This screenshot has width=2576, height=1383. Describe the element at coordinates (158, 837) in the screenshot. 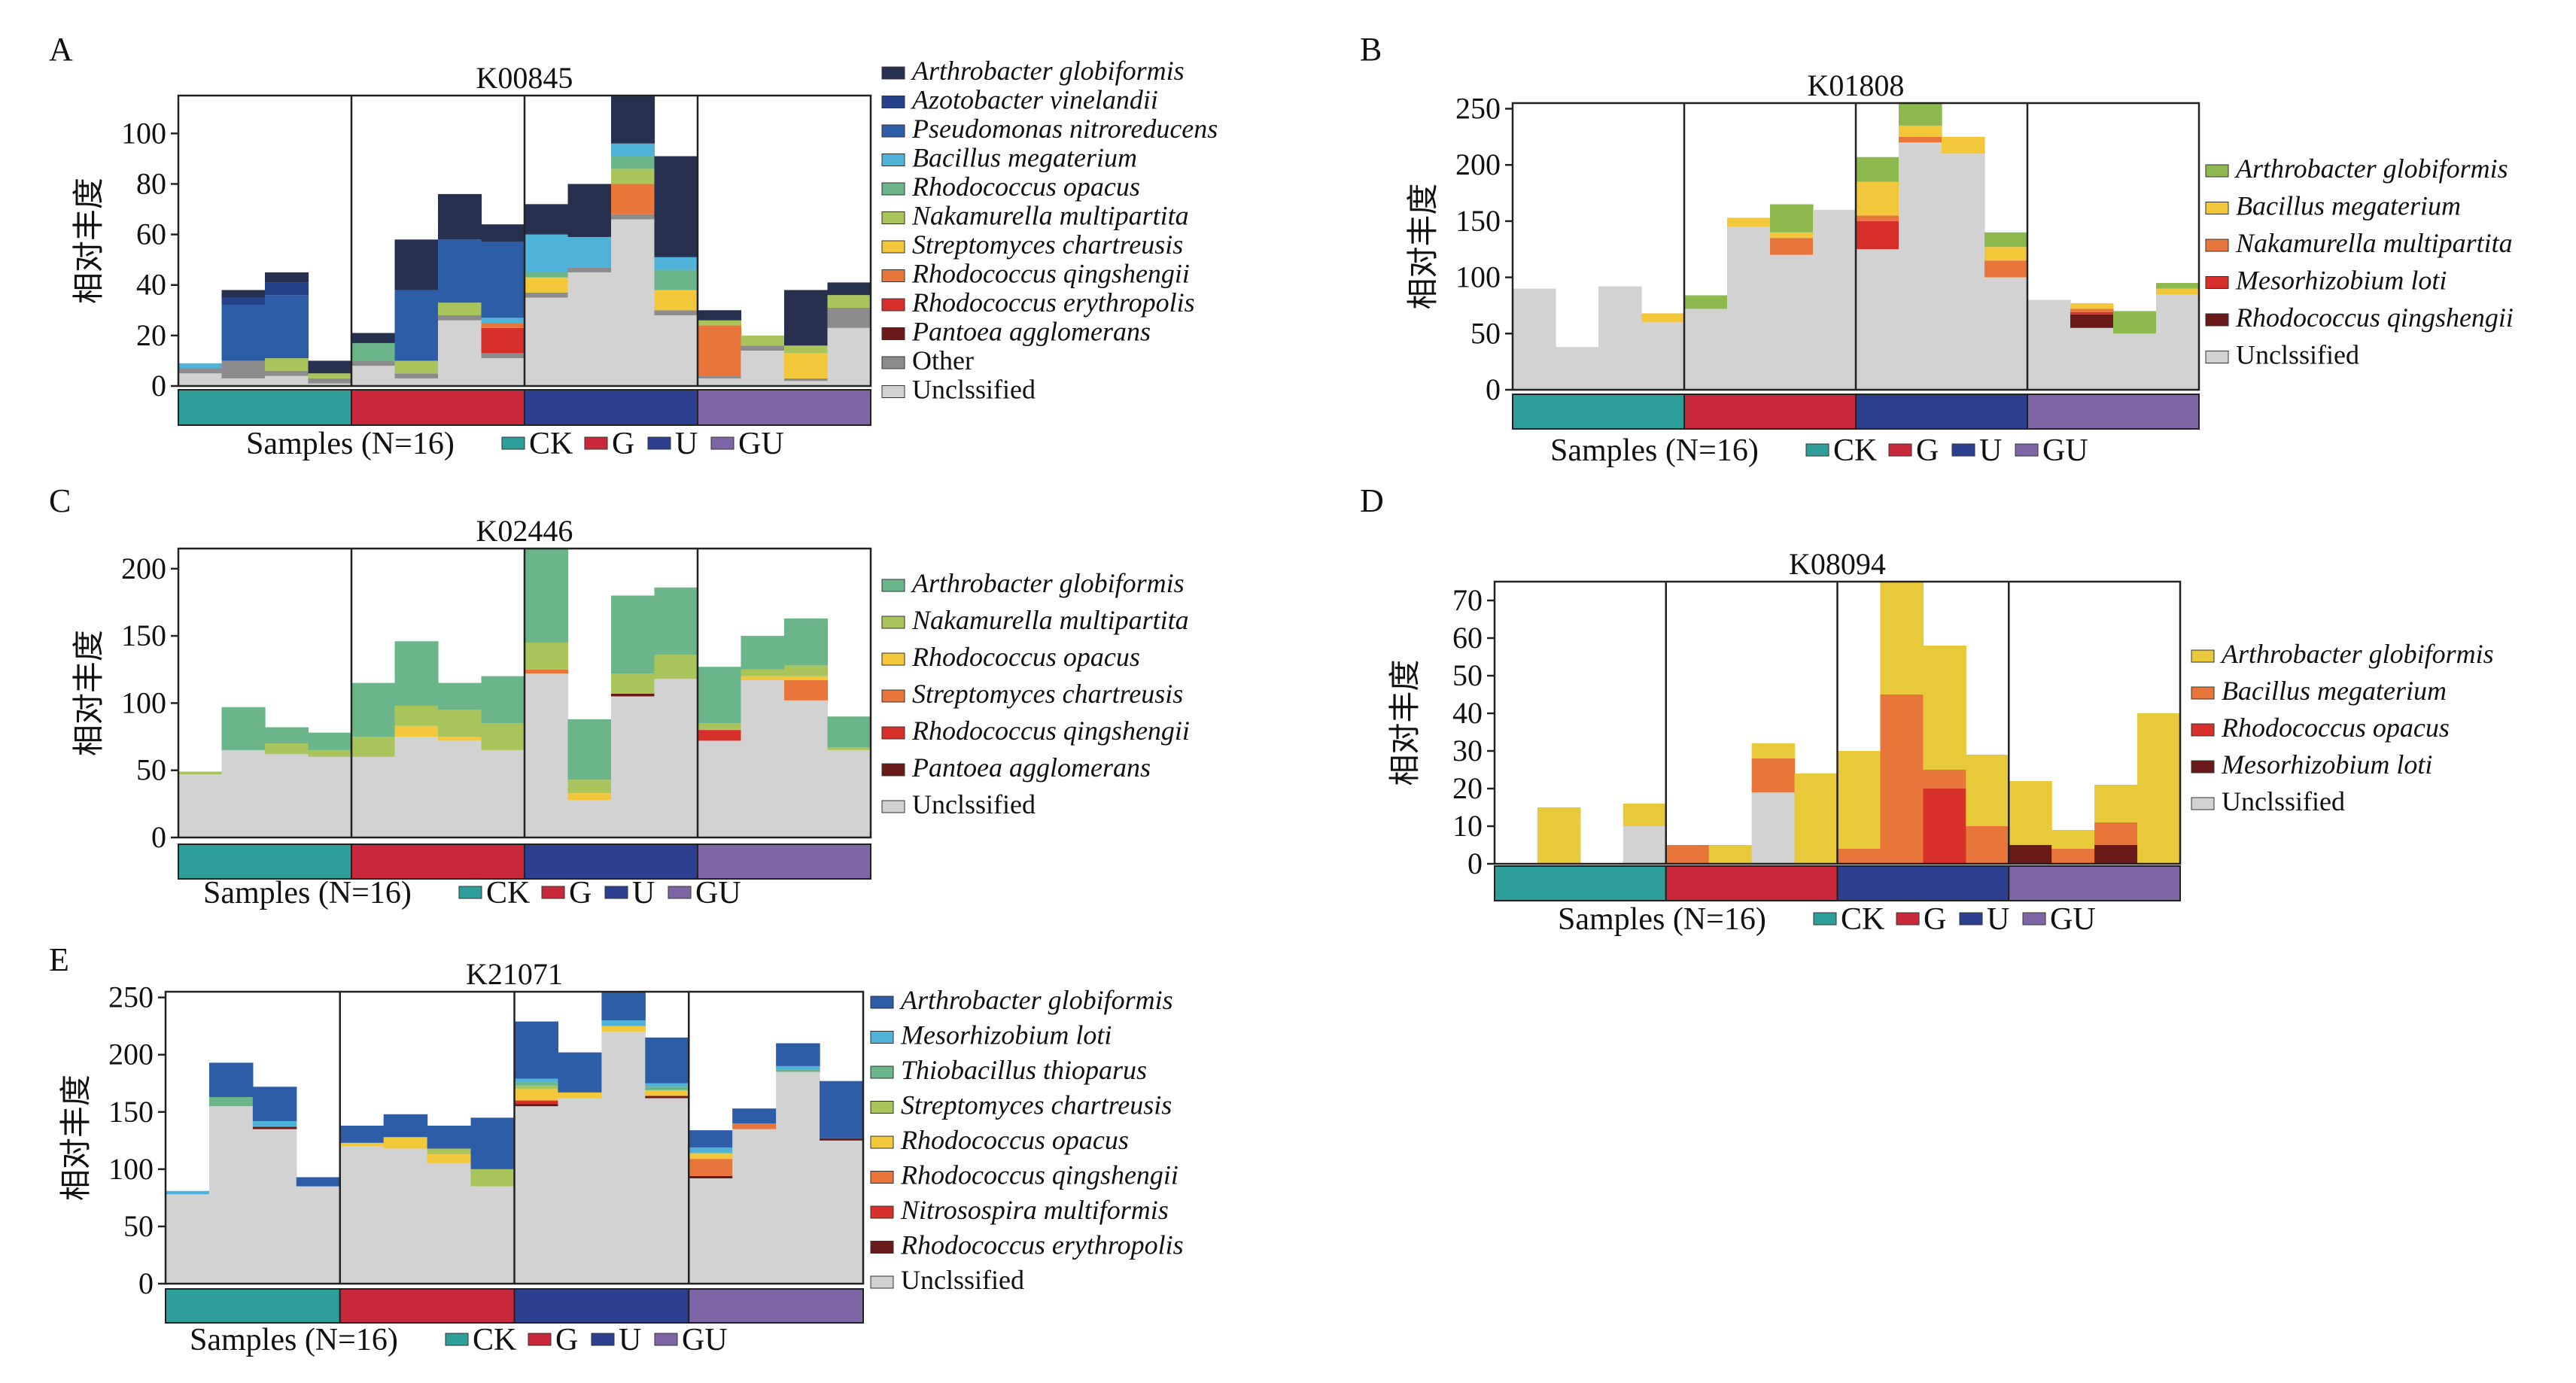

I see `y-tick-label: 0` at that location.